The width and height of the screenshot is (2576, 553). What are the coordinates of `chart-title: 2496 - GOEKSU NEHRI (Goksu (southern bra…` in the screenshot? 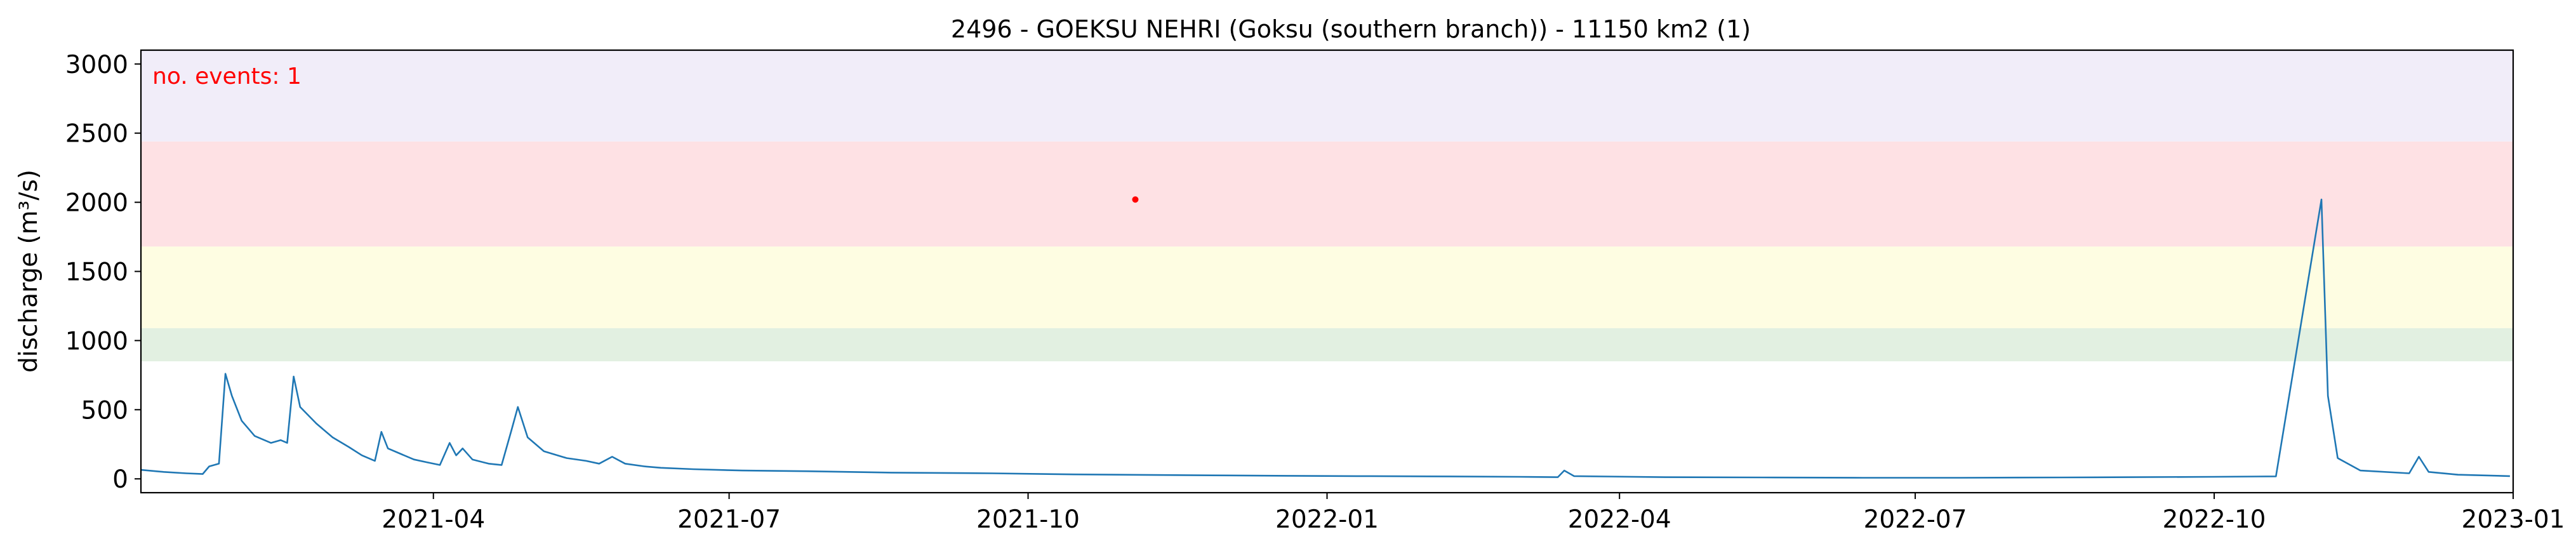 It's located at (1351, 29).